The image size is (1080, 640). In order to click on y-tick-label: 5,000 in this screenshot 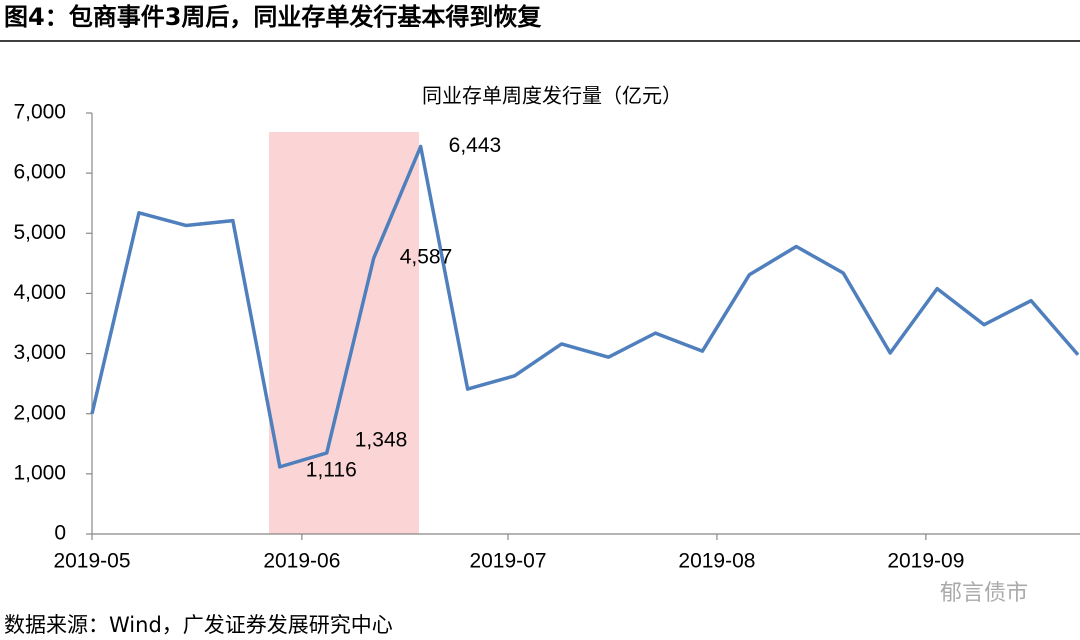, I will do `click(39, 232)`.